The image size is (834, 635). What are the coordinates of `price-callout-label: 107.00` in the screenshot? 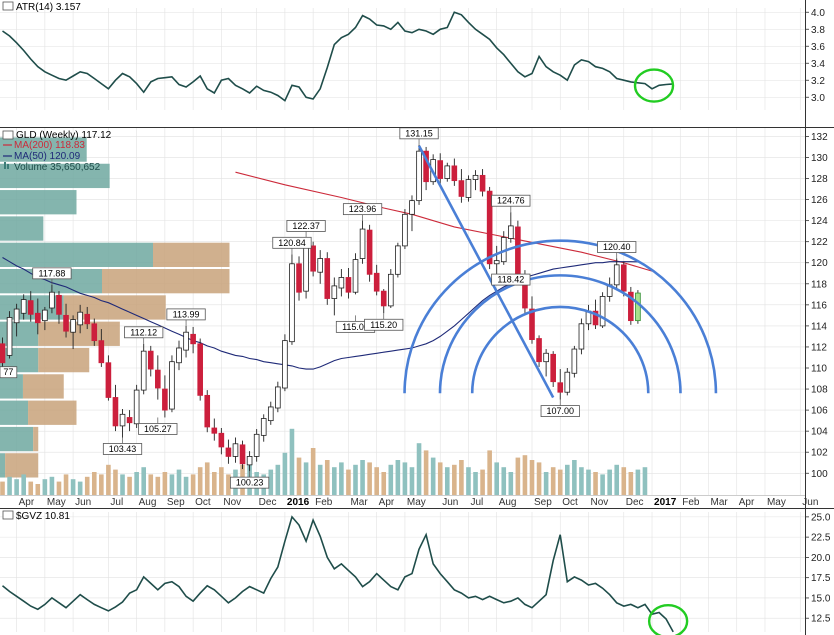 It's located at (560, 411).